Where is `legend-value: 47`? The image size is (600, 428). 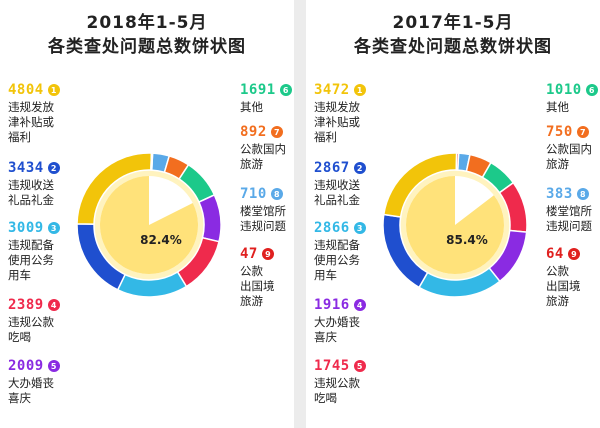 legend-value: 47 is located at coordinates (249, 254).